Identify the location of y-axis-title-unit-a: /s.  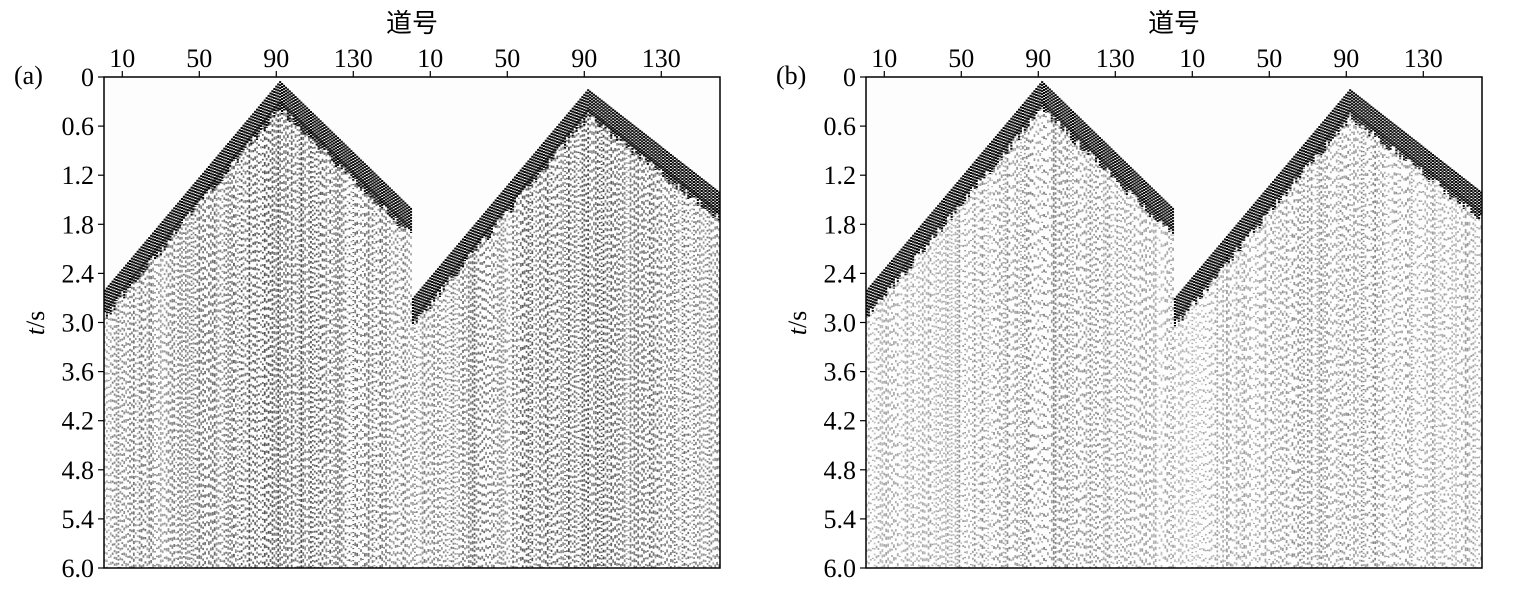
(35, 319).